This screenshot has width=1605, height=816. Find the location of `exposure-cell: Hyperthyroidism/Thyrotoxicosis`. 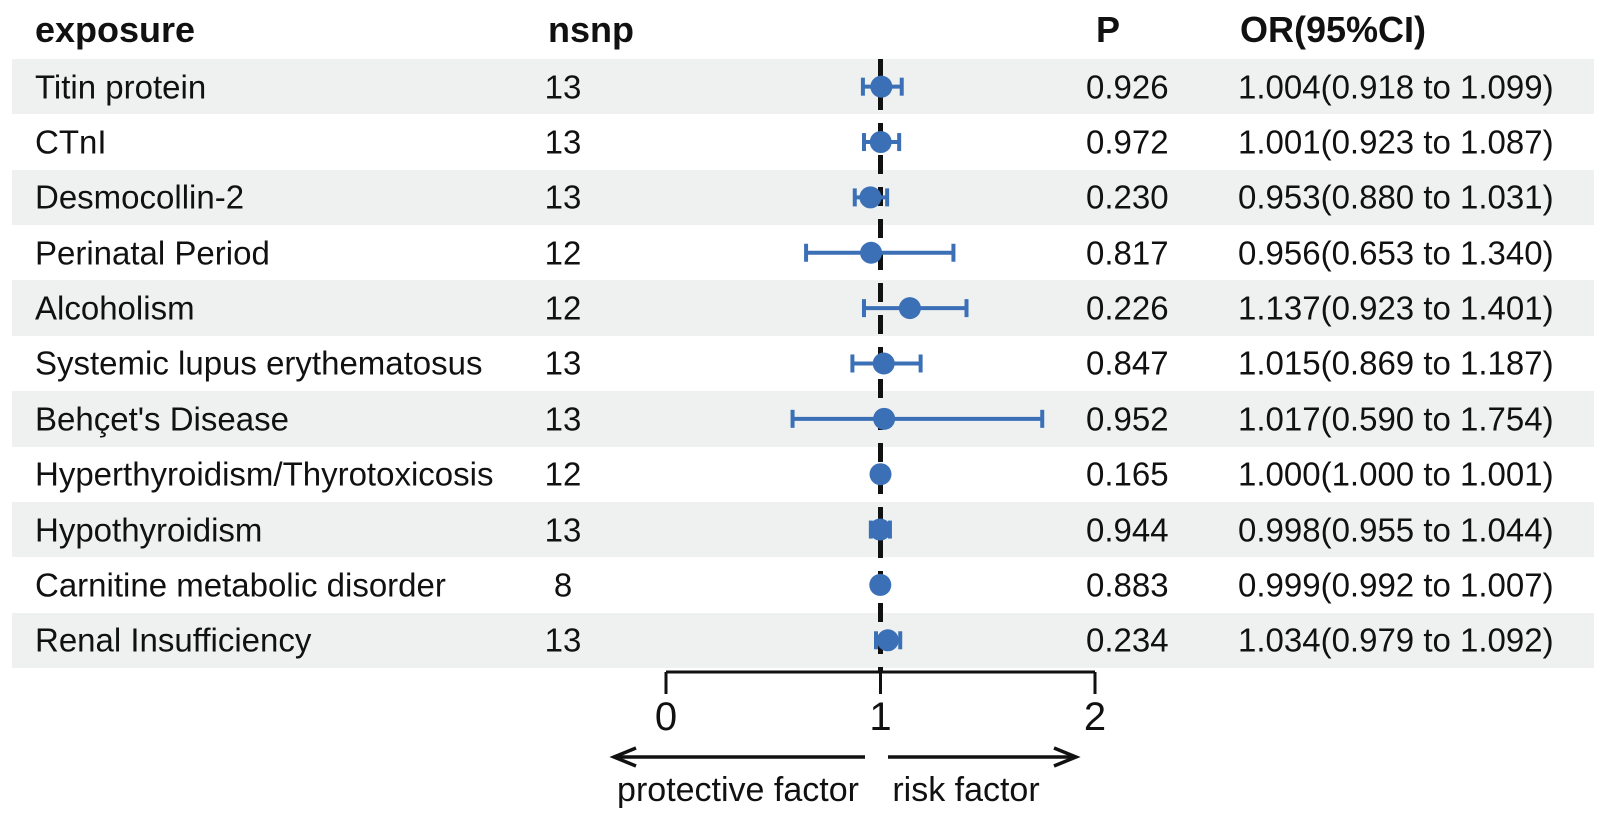

exposure-cell: Hyperthyroidism/Thyrotoxicosis is located at coordinates (264, 474).